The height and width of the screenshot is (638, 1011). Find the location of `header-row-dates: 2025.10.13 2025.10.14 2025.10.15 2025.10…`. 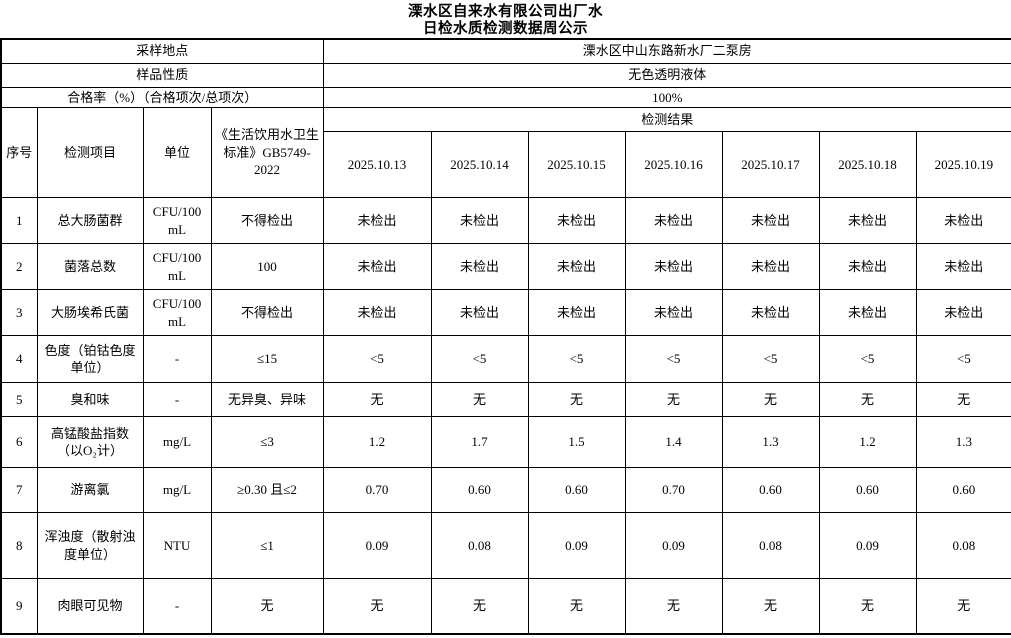

header-row-dates: 2025.10.13 2025.10.14 2025.10.15 2025.10… is located at coordinates (506, 165).